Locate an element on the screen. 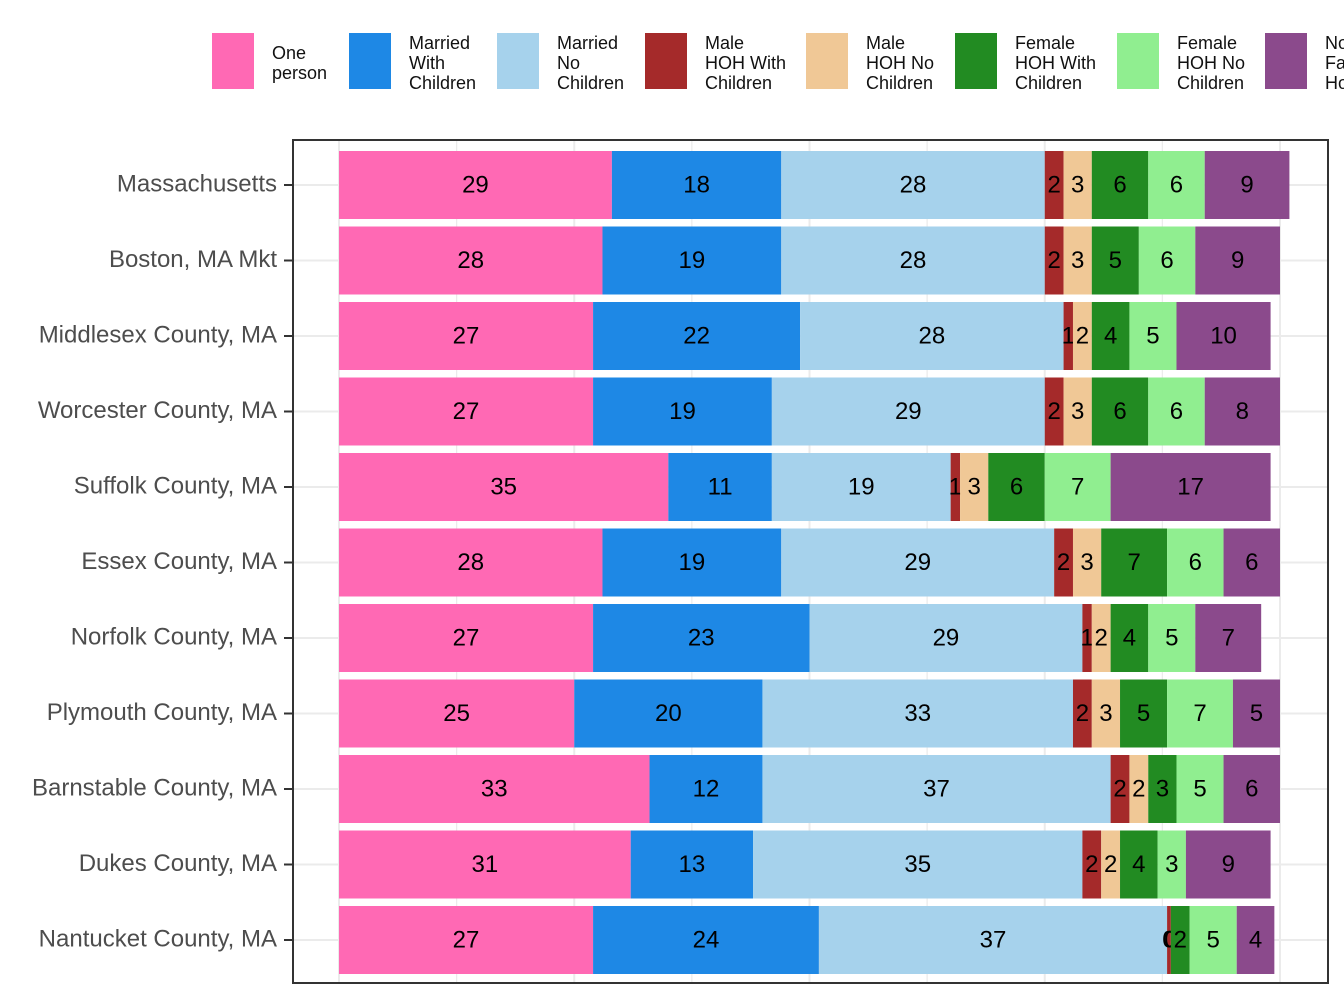 The height and width of the screenshot is (1008, 1344). legend-item: Male HOH No Children is located at coordinates (870, 63).